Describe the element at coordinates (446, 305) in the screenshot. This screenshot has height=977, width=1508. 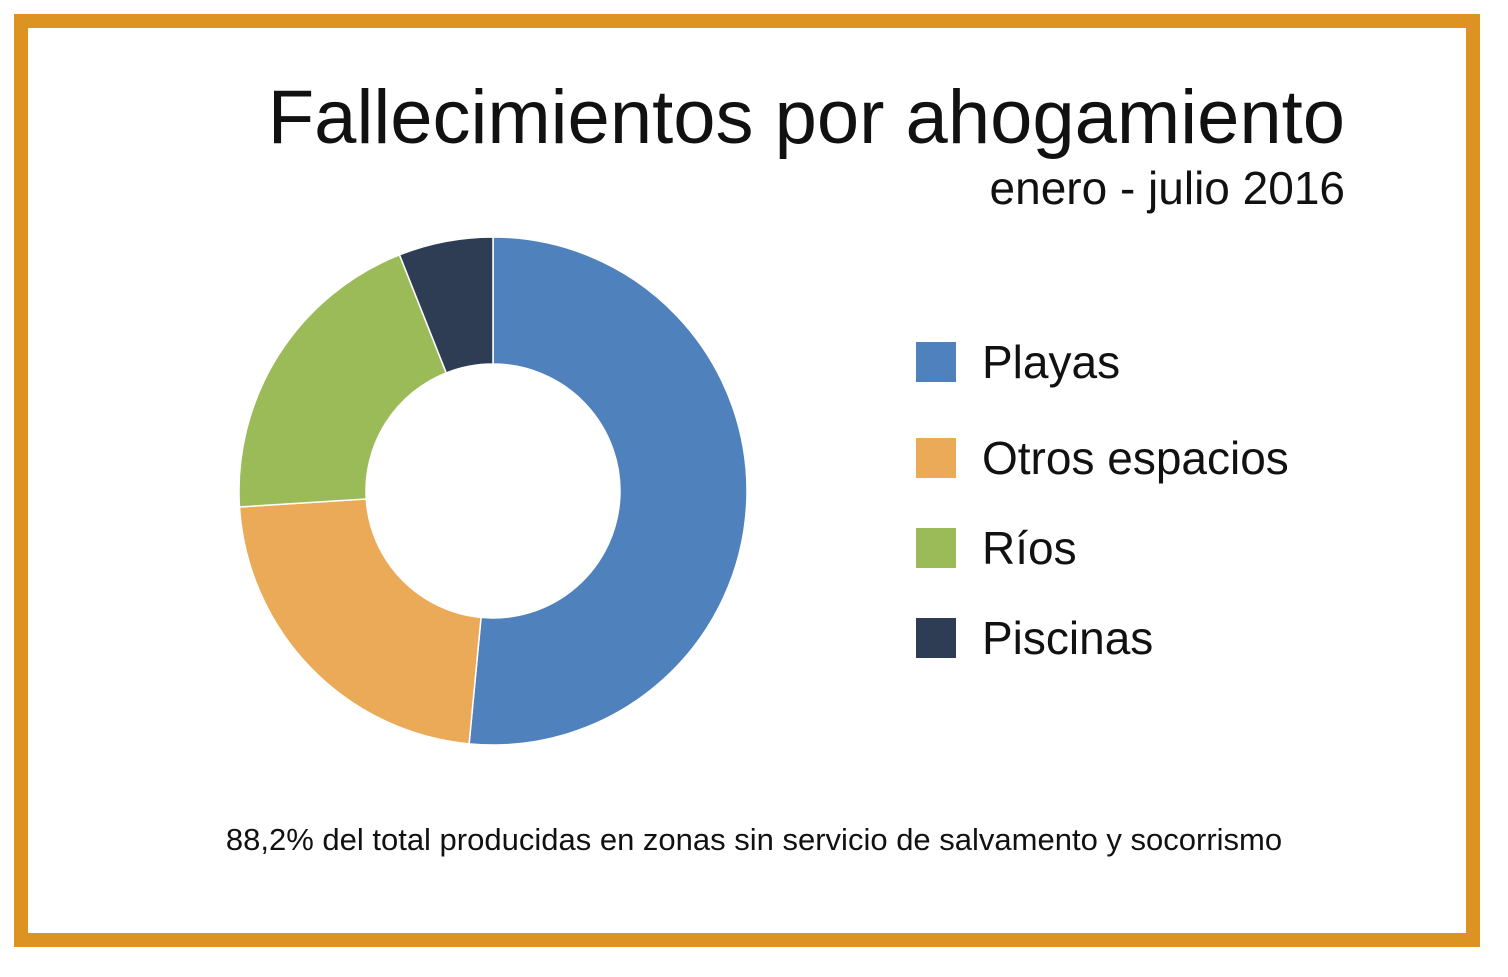
I see `slice-piscinas` at that location.